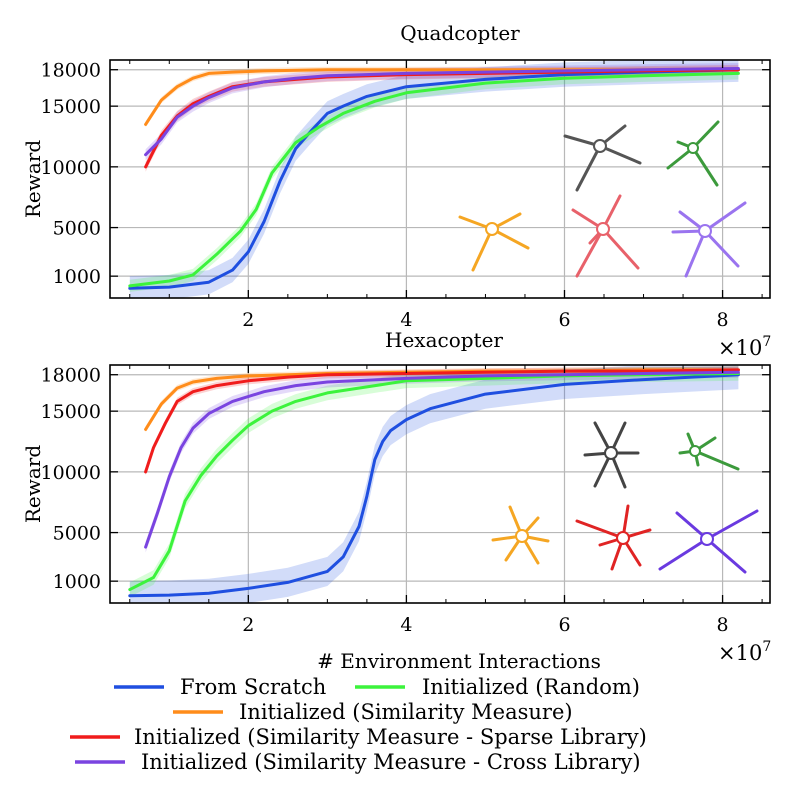 Image resolution: width=799 pixels, height=810 pixels. I want to click on series-line-sparse, so click(442, 421).